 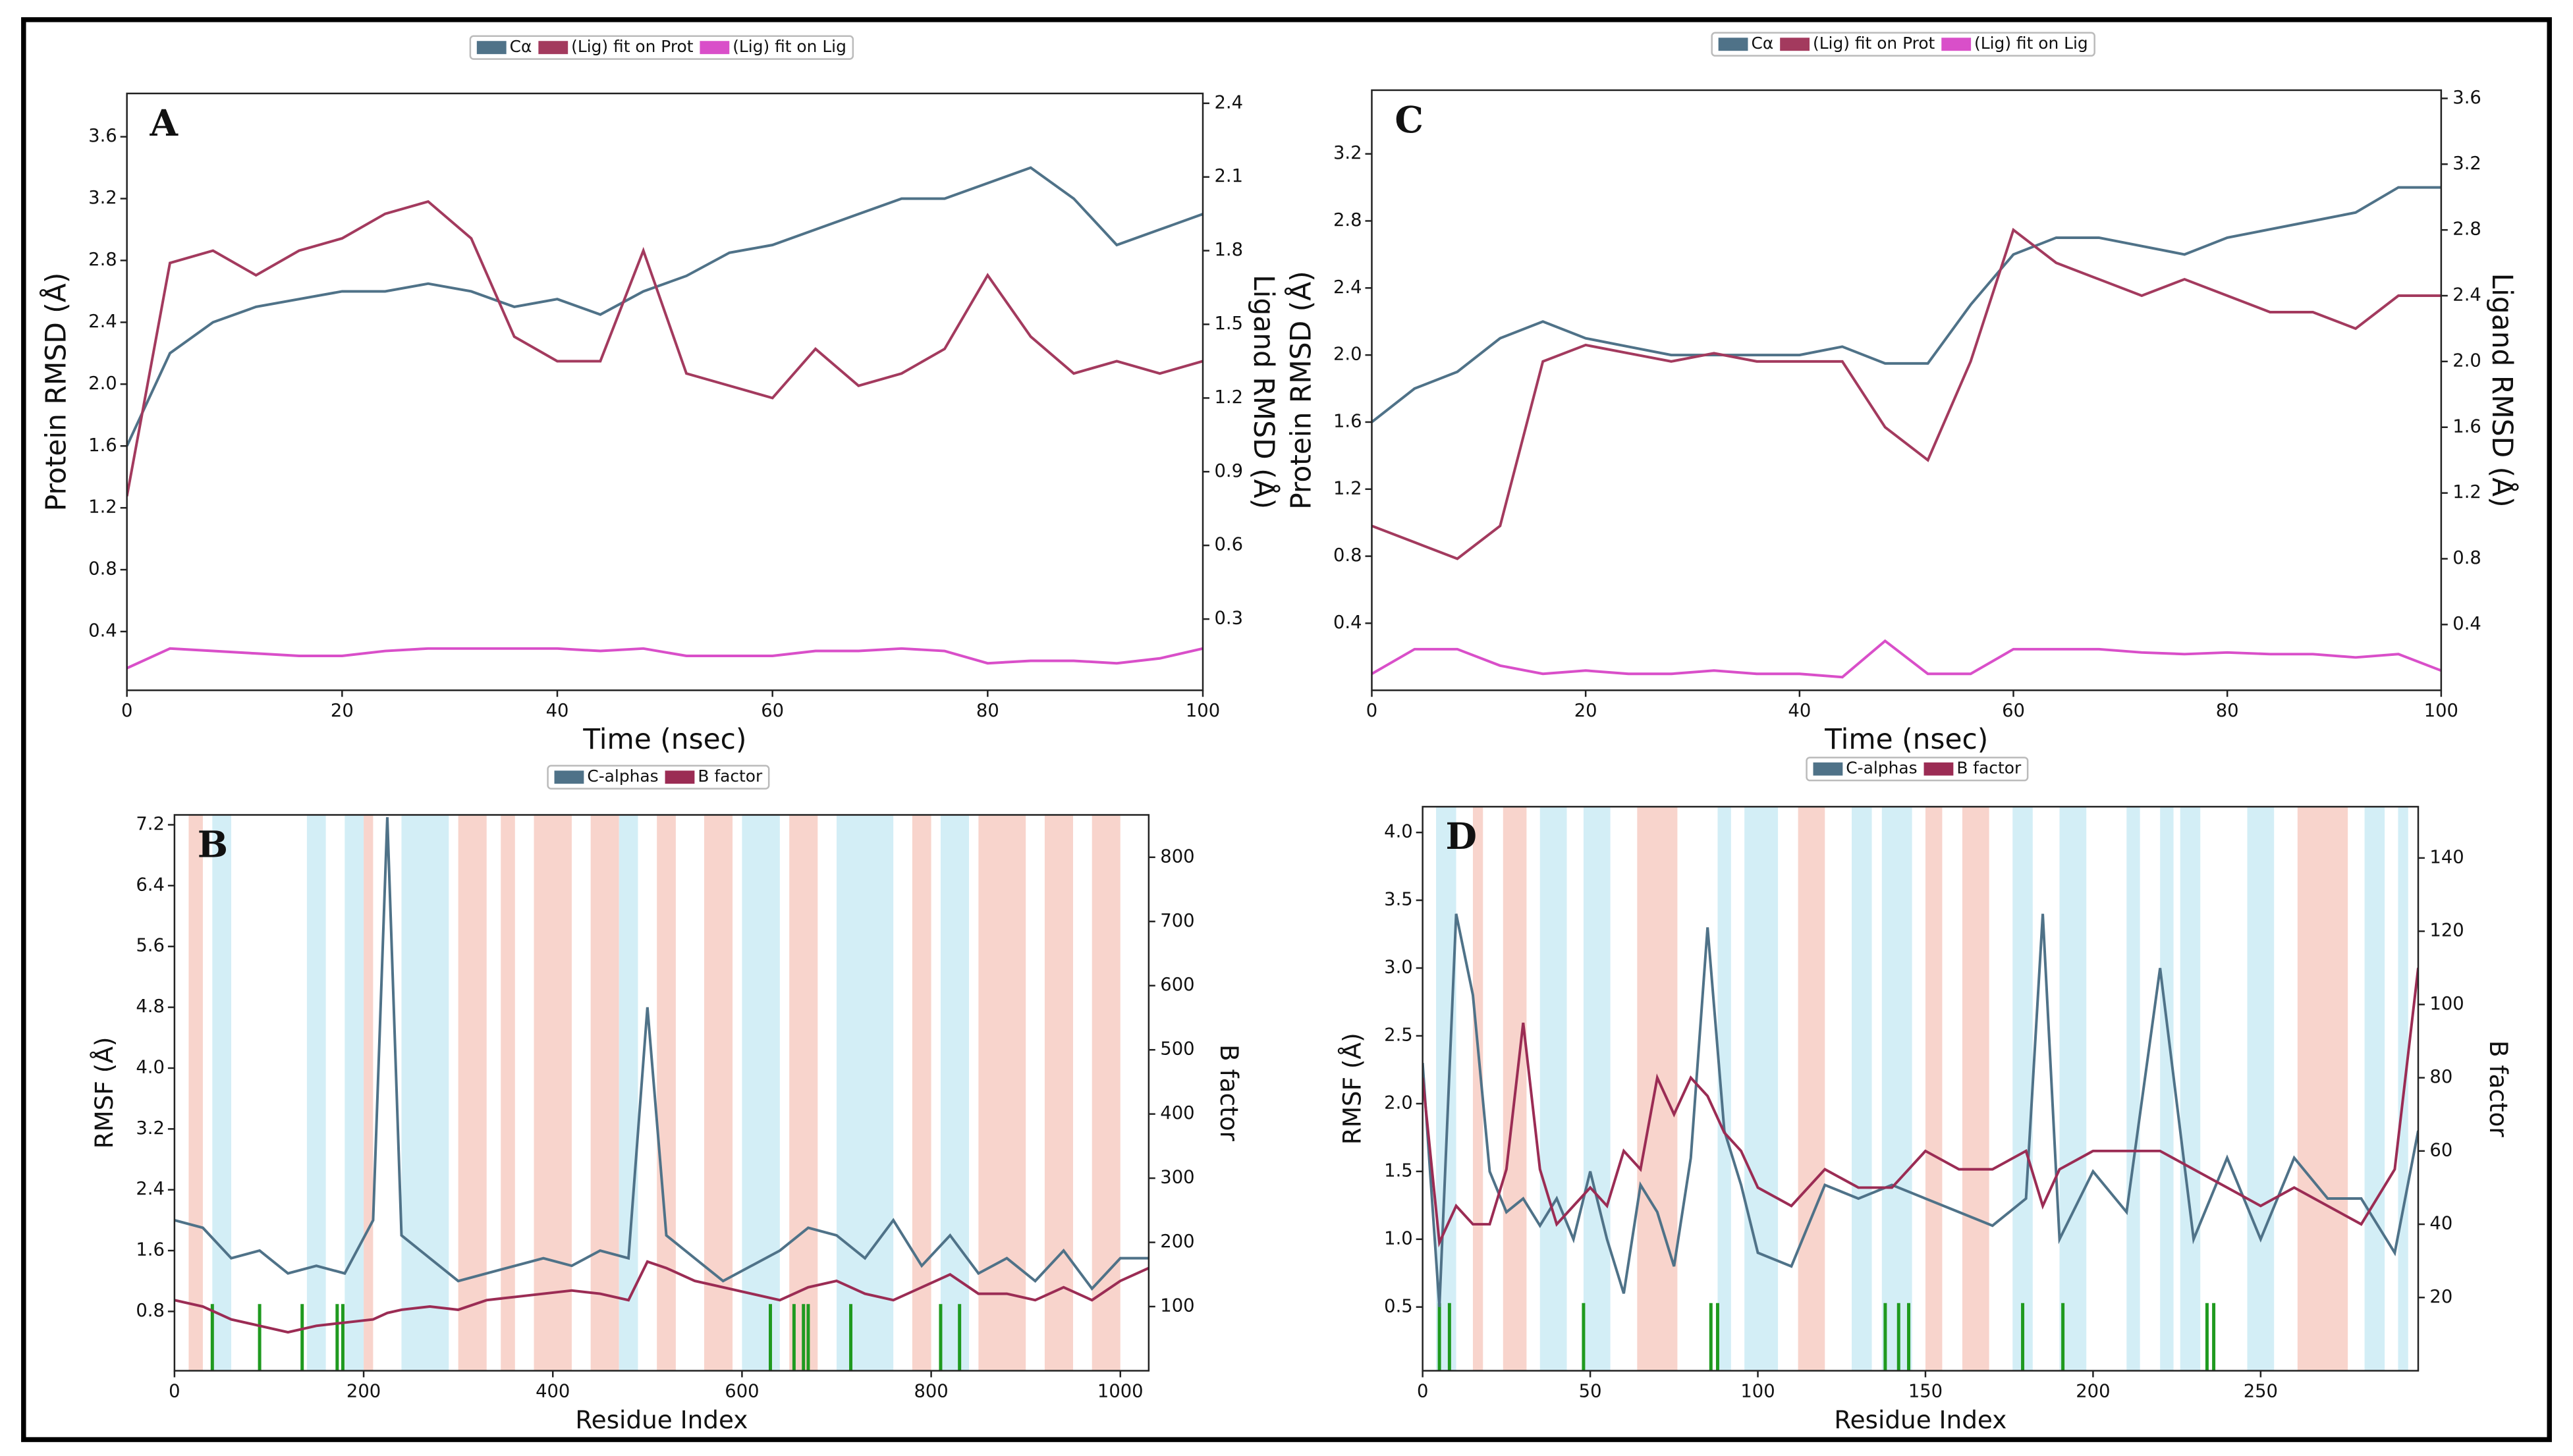 I want to click on y-tick-label: 2.8, so click(x=1347, y=220).